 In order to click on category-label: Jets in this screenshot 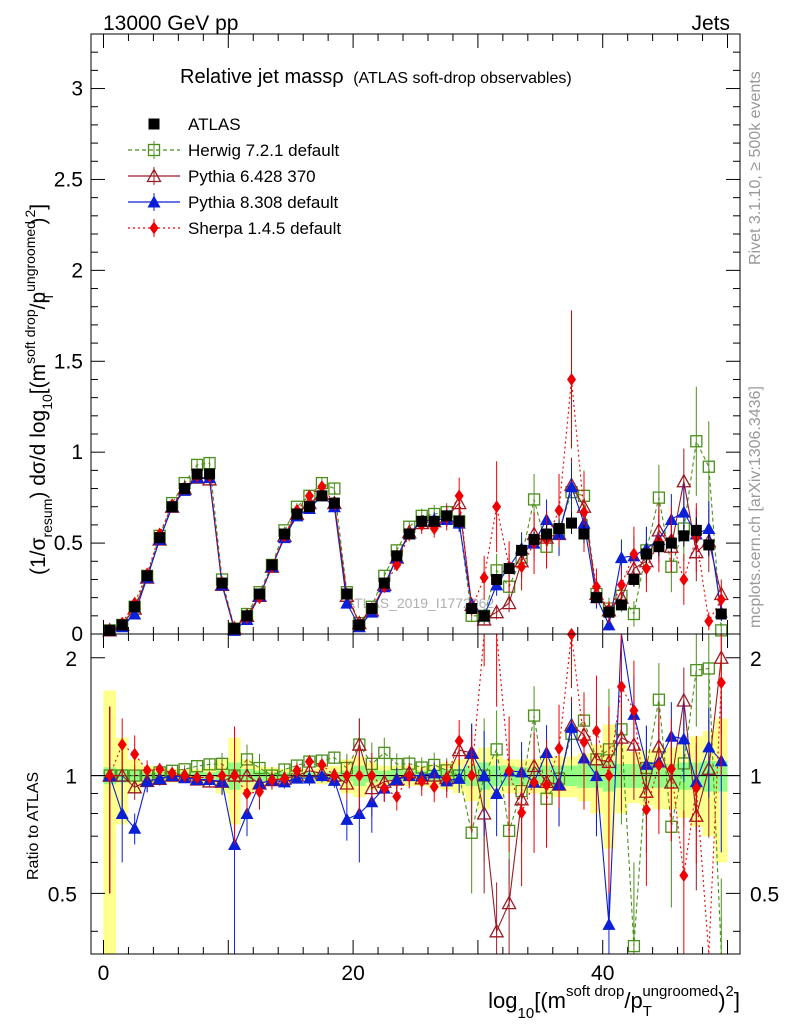, I will do `click(710, 23)`.